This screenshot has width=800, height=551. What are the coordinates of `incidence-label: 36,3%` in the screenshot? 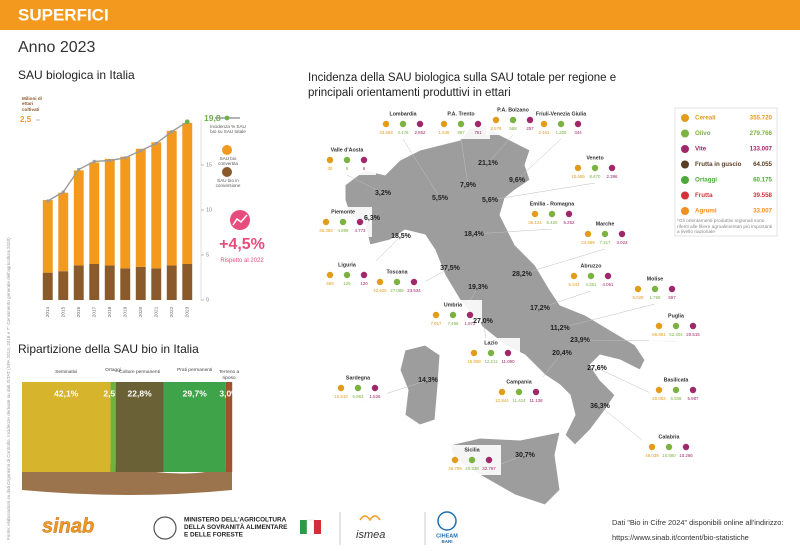 It's located at (600, 406).